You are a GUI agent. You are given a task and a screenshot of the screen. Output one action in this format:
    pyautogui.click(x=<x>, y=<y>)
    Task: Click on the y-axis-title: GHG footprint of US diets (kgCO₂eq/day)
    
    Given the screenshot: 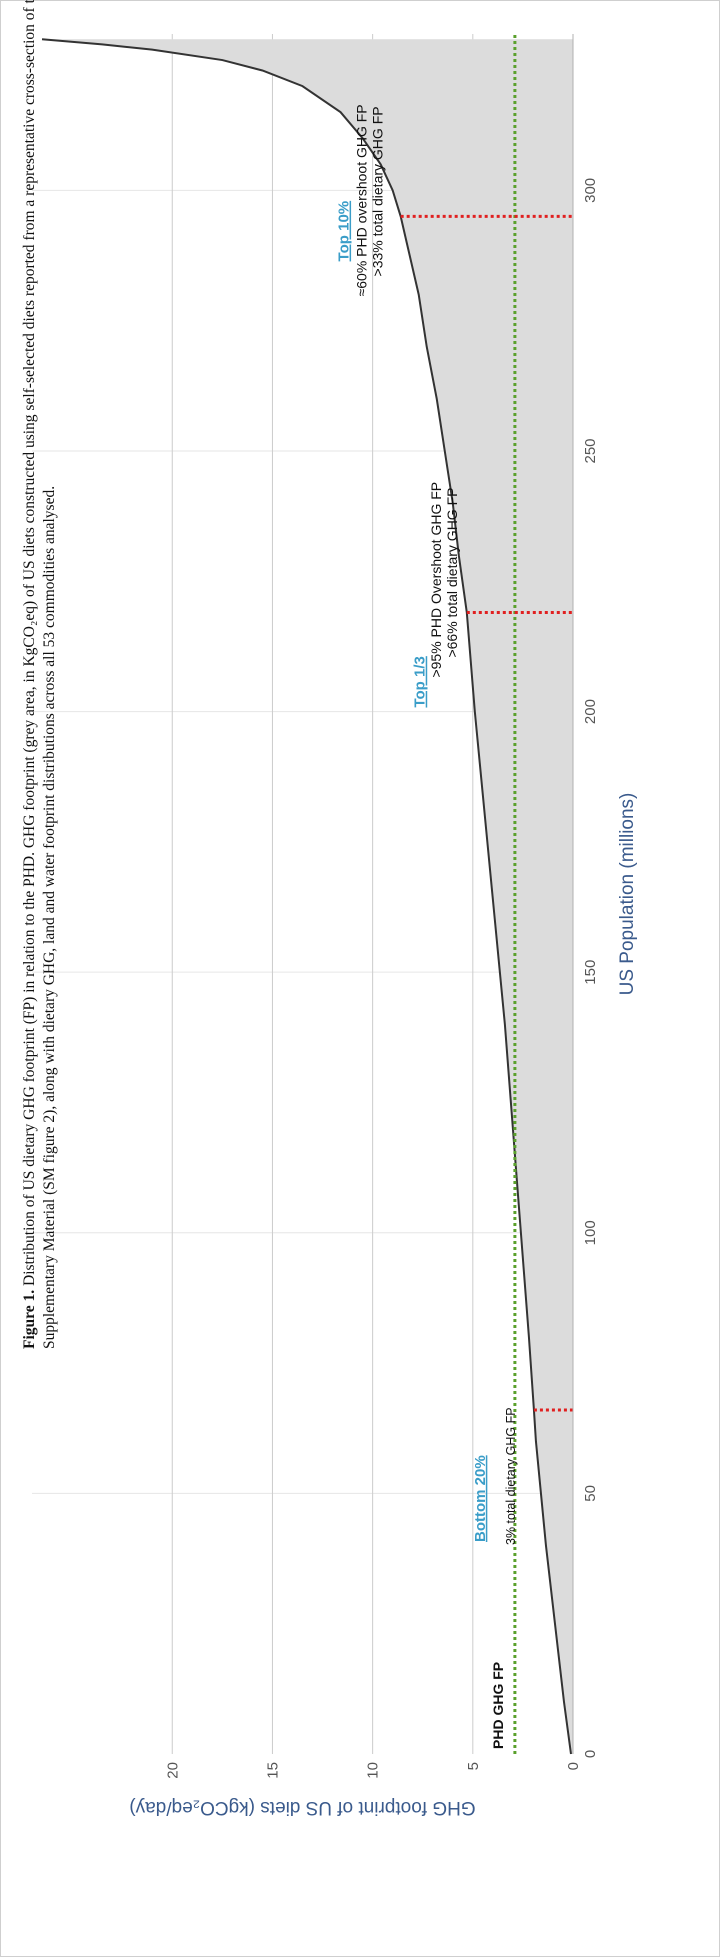 What is the action you would take?
    pyautogui.click(x=302, y=1807)
    